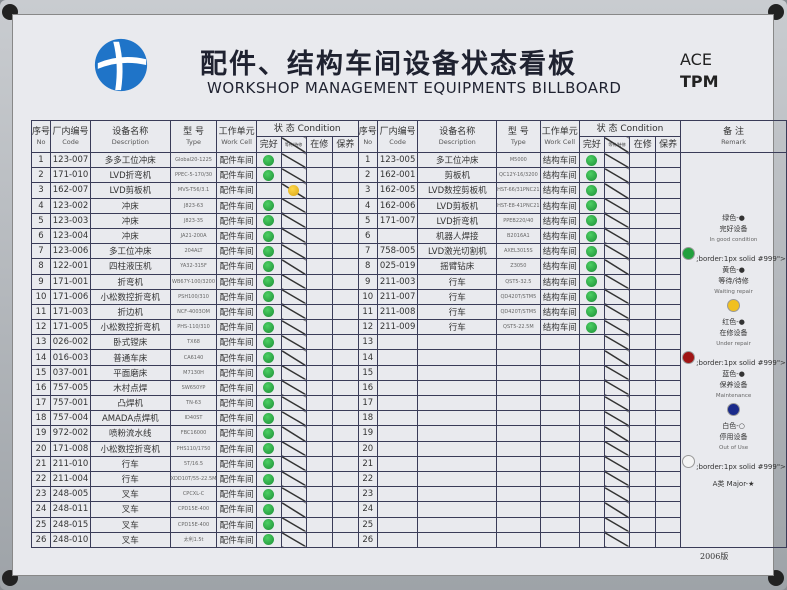 This screenshot has height=590, width=787. What do you see at coordinates (71, 372) in the screenshot?
I see `cell-code: 037-001` at bounding box center [71, 372].